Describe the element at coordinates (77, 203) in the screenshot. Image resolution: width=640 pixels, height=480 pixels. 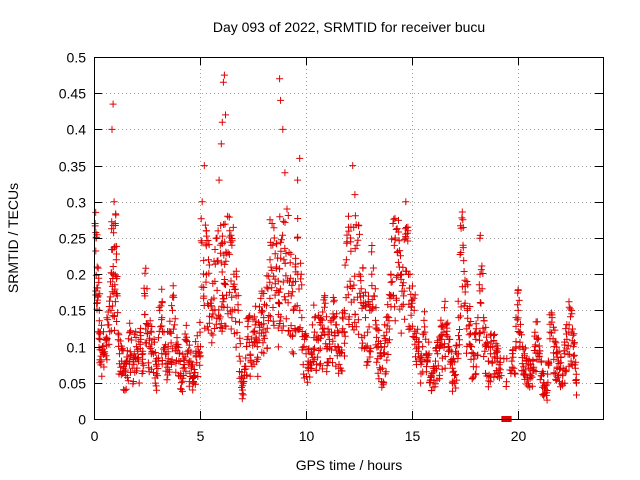
I see `y-tick-label: 0.3` at that location.